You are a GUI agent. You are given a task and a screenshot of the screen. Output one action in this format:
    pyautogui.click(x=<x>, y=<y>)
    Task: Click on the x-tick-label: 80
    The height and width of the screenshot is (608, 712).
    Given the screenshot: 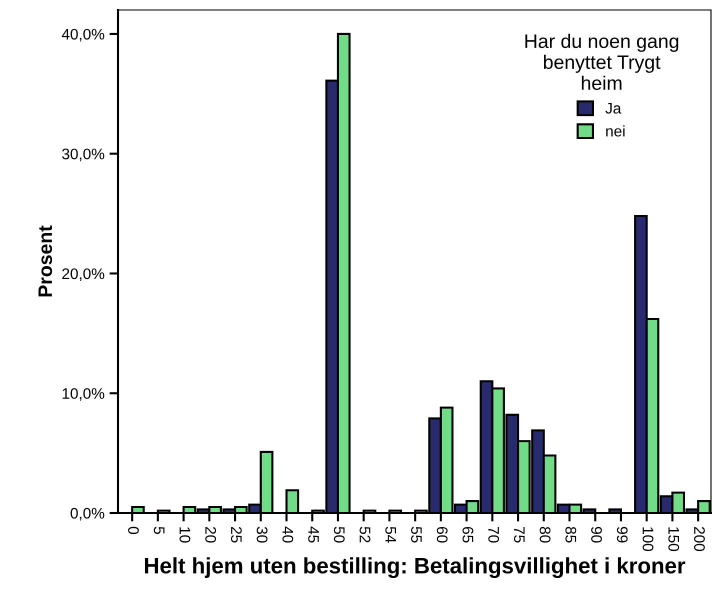 What is the action you would take?
    pyautogui.click(x=545, y=534)
    